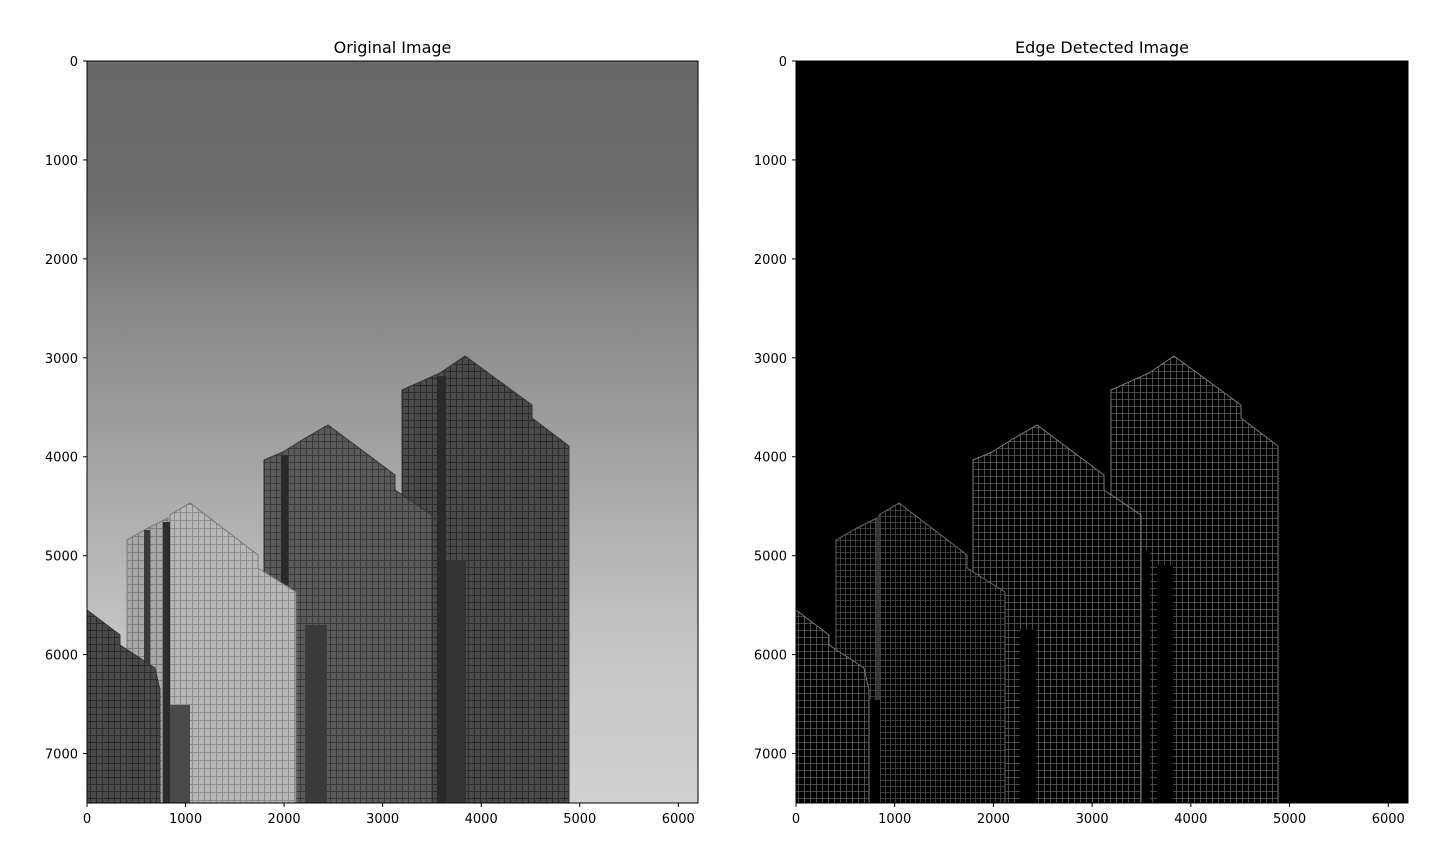 The width and height of the screenshot is (1440, 868). Describe the element at coordinates (393, 47) in the screenshot. I see `title-original: Original Image` at that location.